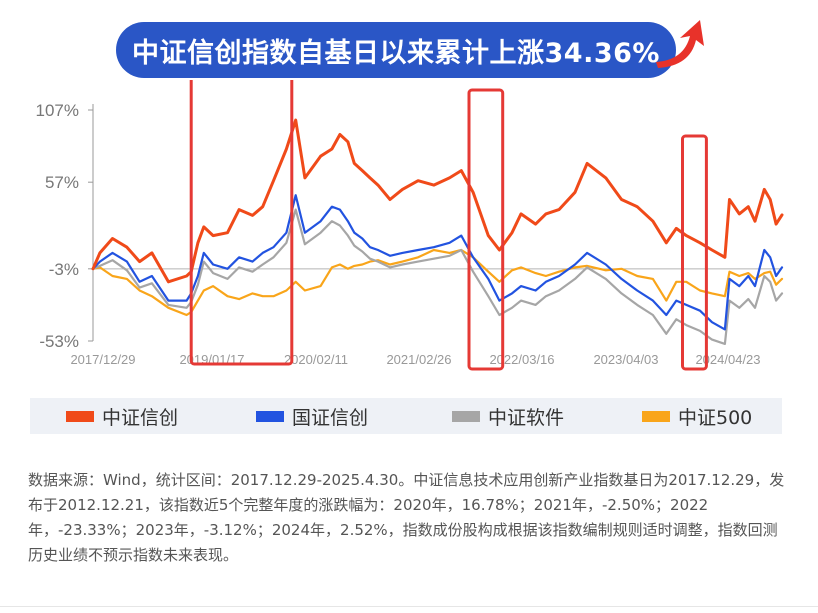  What do you see at coordinates (330, 417) in the screenshot?
I see `legend-label-1: 国证信创` at bounding box center [330, 417].